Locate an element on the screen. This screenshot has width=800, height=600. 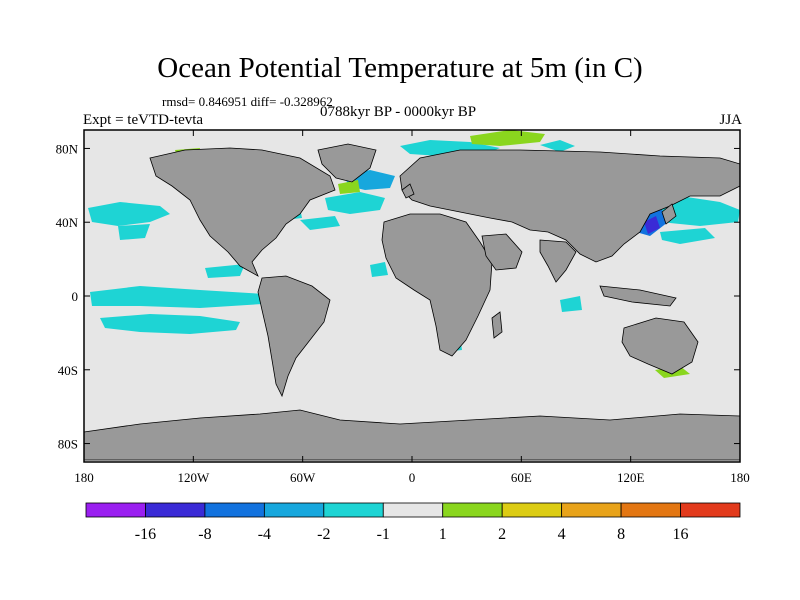
colorbar-label: -16 is located at coordinates (145, 534).